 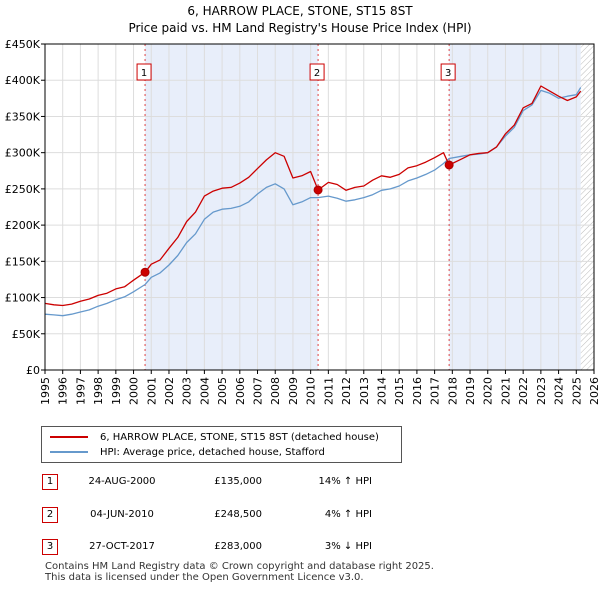 What do you see at coordinates (238, 481) in the screenshot?
I see `sale-price: £135,000` at bounding box center [238, 481].